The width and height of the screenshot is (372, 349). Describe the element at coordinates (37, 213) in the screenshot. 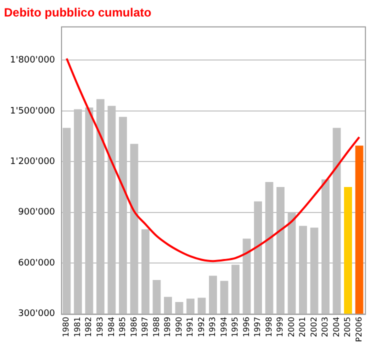

I see `y-tick-label: 900'000` at that location.